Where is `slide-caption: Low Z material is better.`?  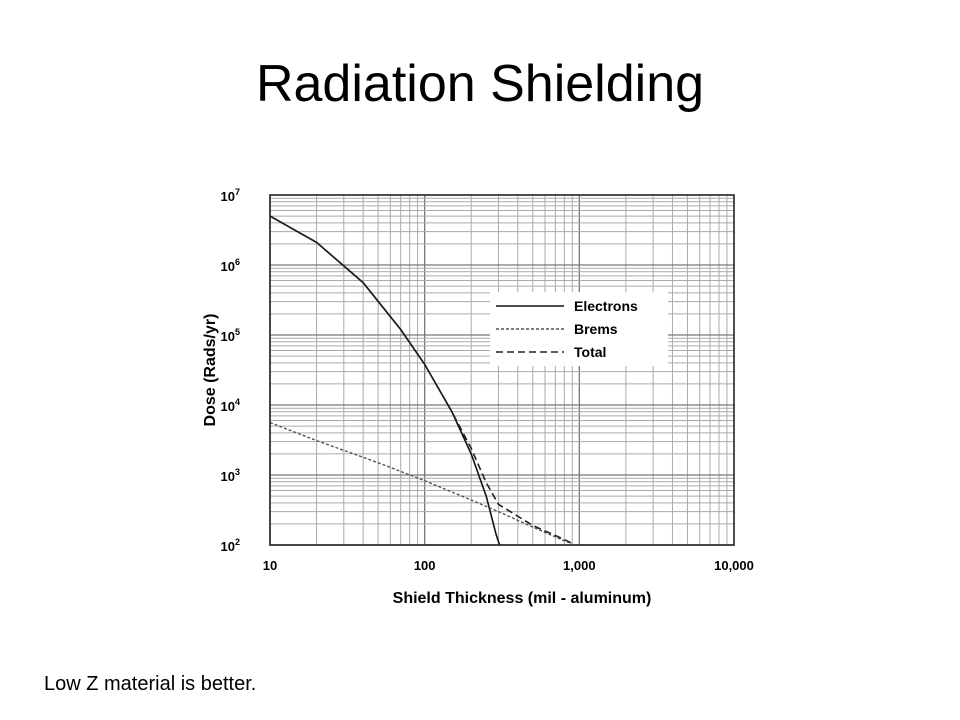 slide-caption: Low Z material is better. is located at coordinates (150, 684).